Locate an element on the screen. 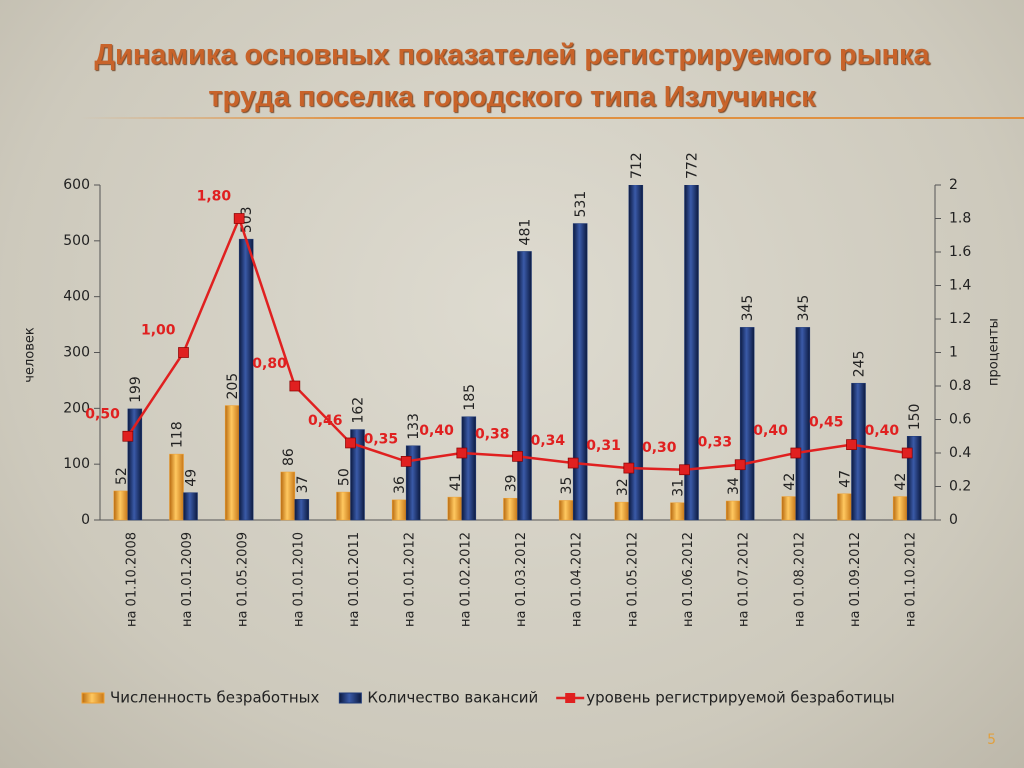 Image resolution: width=1024 pixels, height=768 pixels. legend-label: Количество вакансий is located at coordinates (452, 698).